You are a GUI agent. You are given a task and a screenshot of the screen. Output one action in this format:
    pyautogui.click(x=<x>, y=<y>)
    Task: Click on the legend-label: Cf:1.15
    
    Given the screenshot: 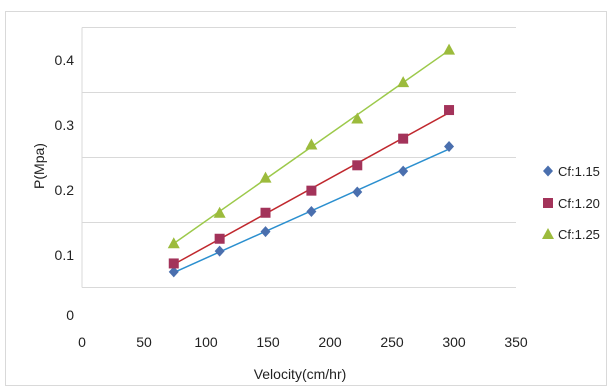 What is the action you would take?
    pyautogui.click(x=579, y=171)
    